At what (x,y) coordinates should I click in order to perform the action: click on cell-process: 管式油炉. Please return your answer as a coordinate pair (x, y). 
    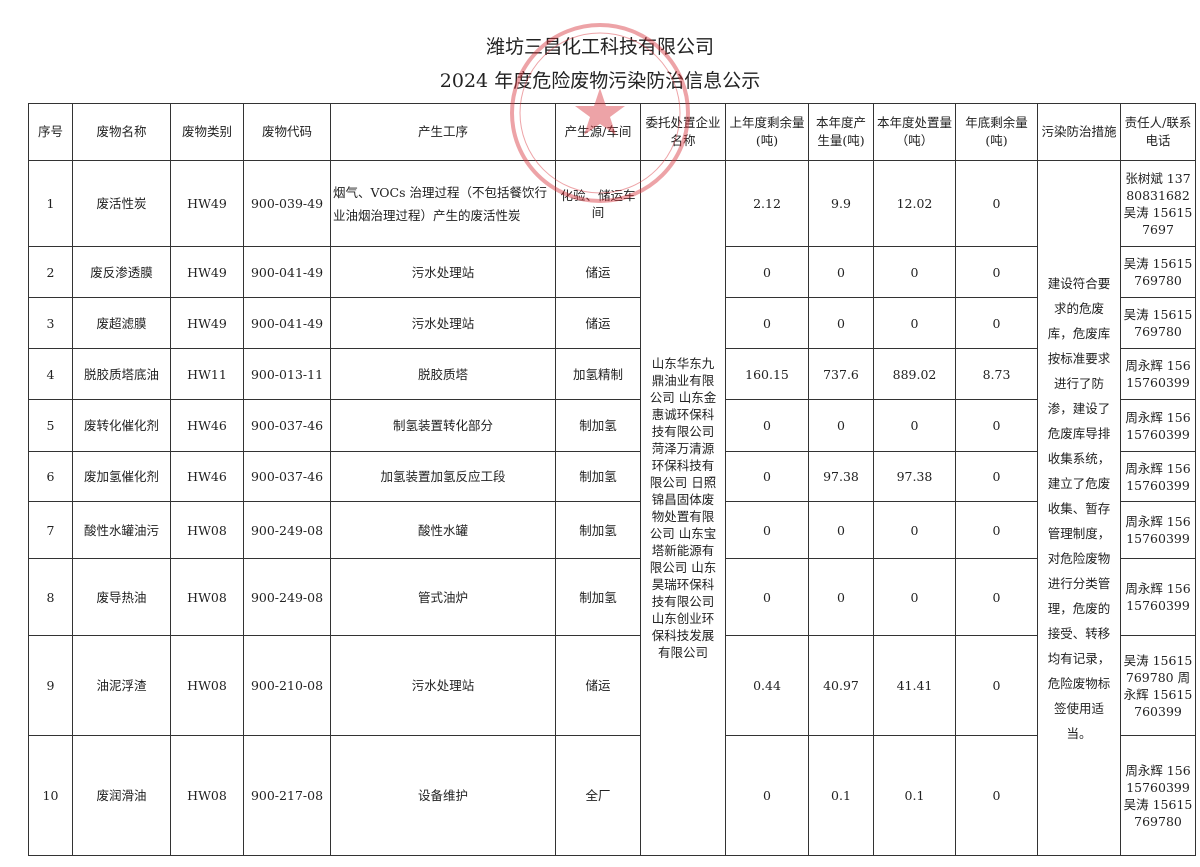
    Looking at the image, I should click on (443, 597).